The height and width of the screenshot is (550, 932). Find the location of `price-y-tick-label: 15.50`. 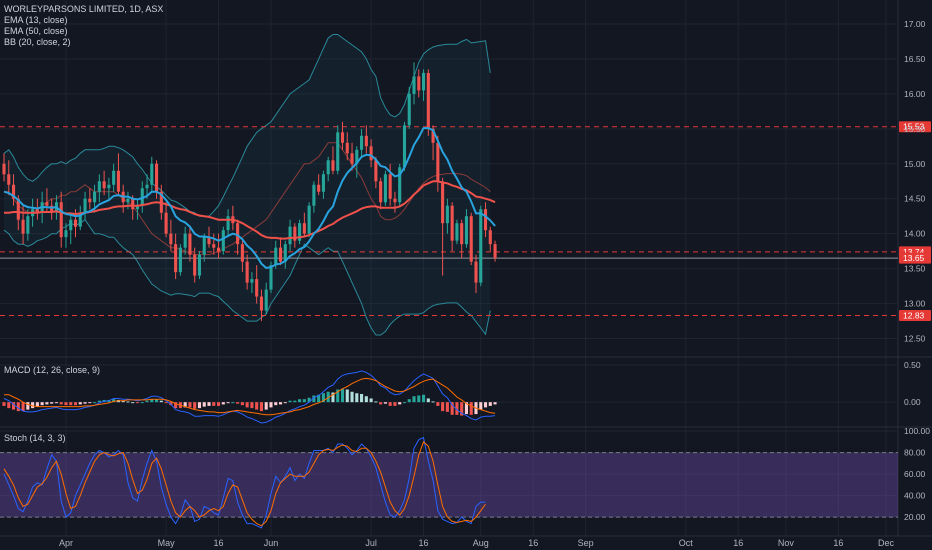

price-y-tick-label: 15.50 is located at coordinates (915, 129).